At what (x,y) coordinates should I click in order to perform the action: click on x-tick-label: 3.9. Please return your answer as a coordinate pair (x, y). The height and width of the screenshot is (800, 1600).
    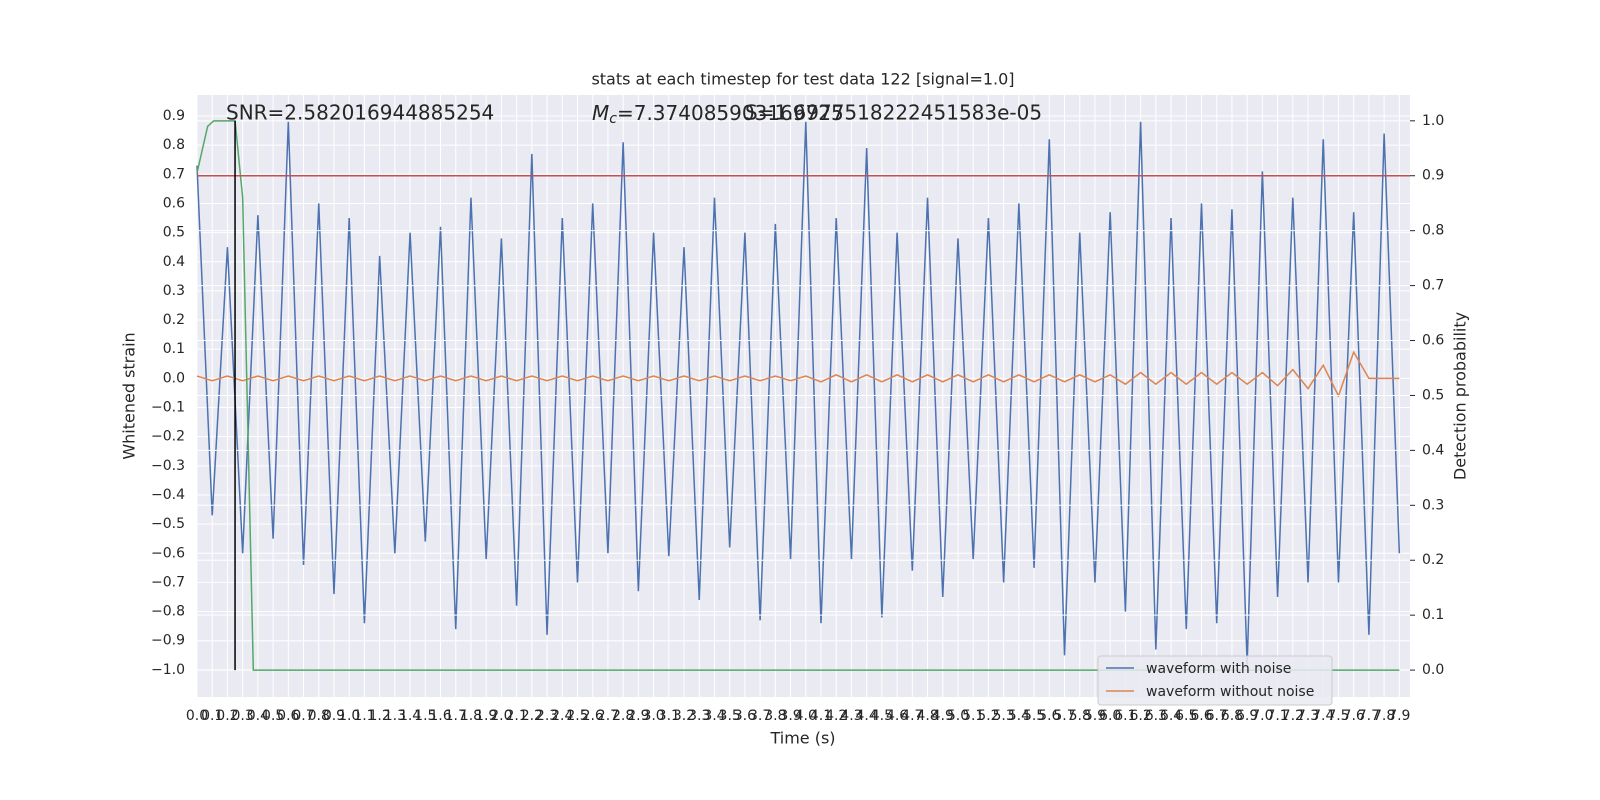
    Looking at the image, I should click on (790, 716).